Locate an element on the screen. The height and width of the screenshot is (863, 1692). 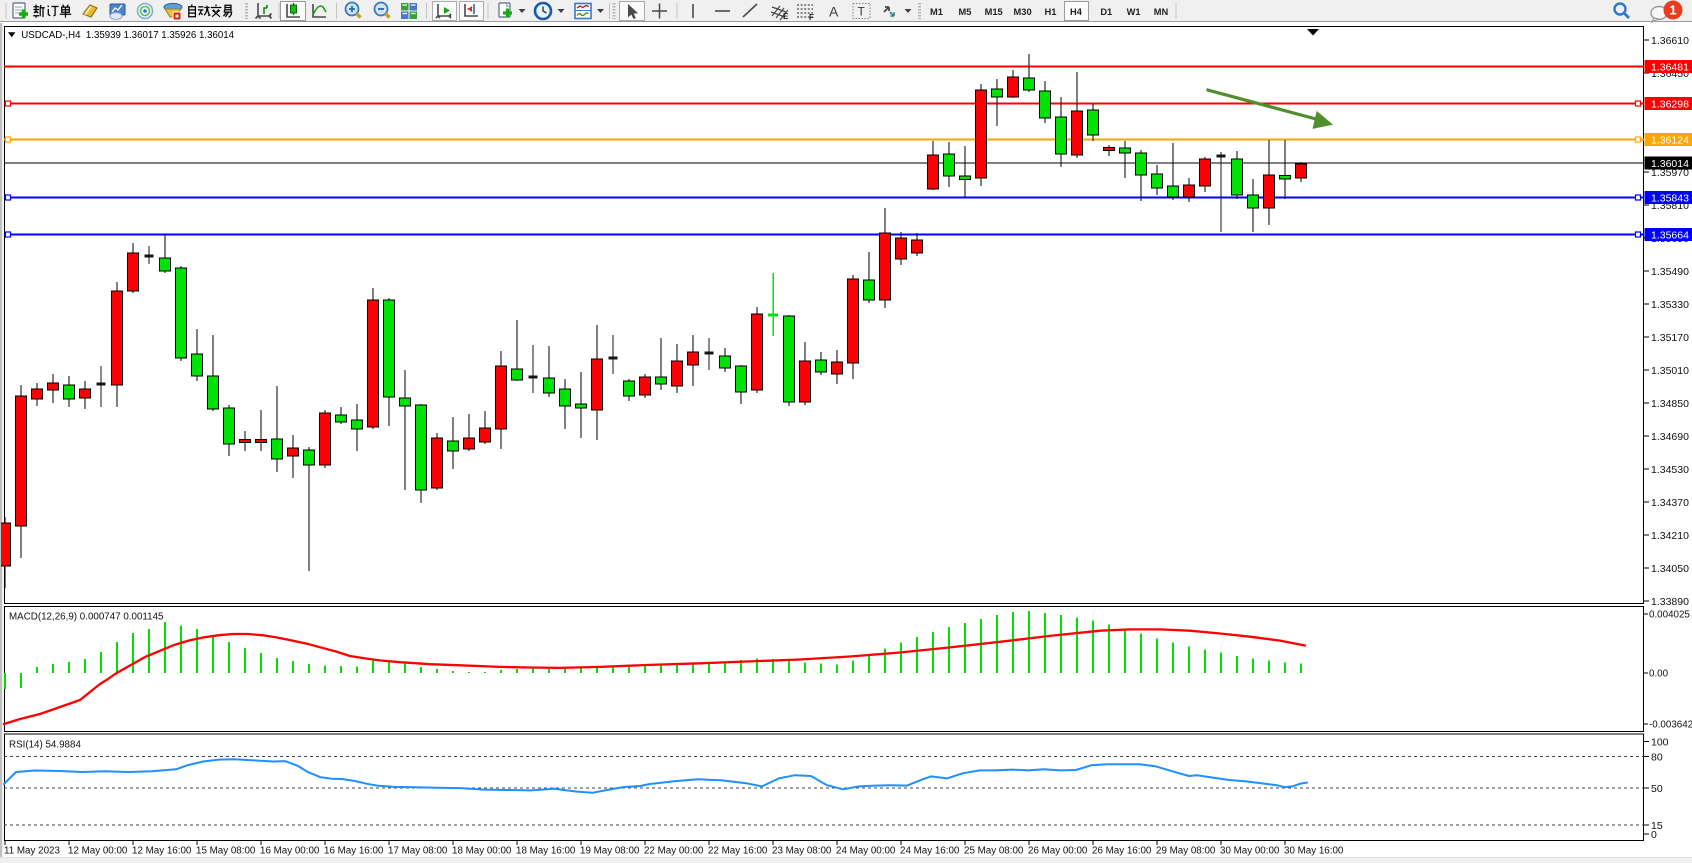
svg-text: 1.36124 is located at coordinates (1670, 141).